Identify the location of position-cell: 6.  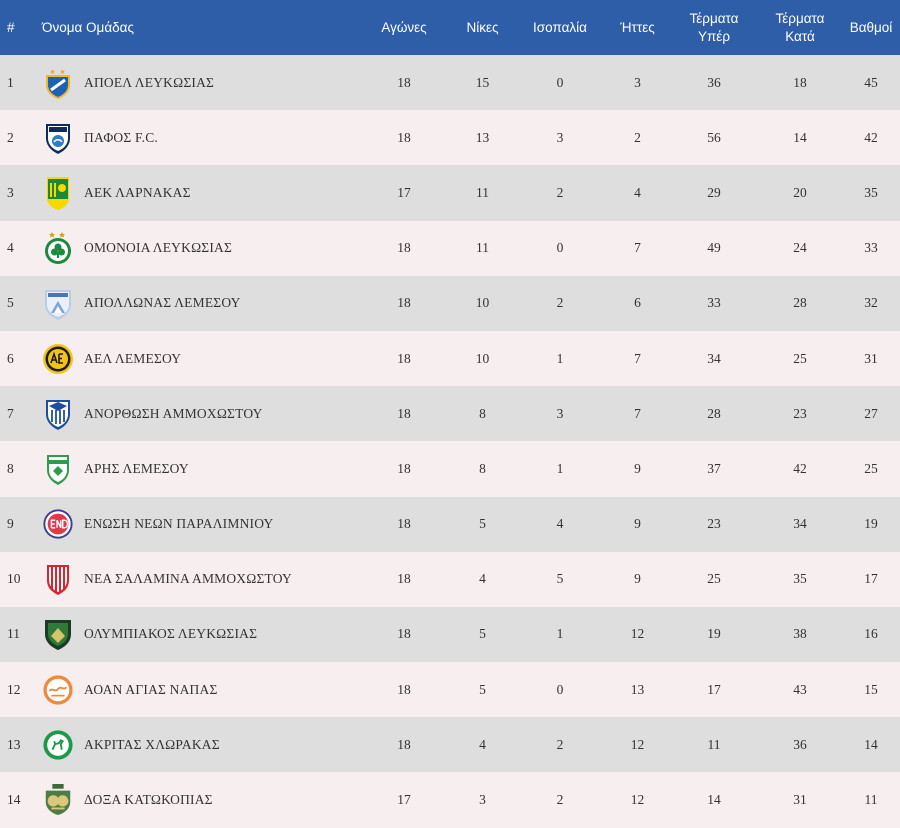
(10, 358).